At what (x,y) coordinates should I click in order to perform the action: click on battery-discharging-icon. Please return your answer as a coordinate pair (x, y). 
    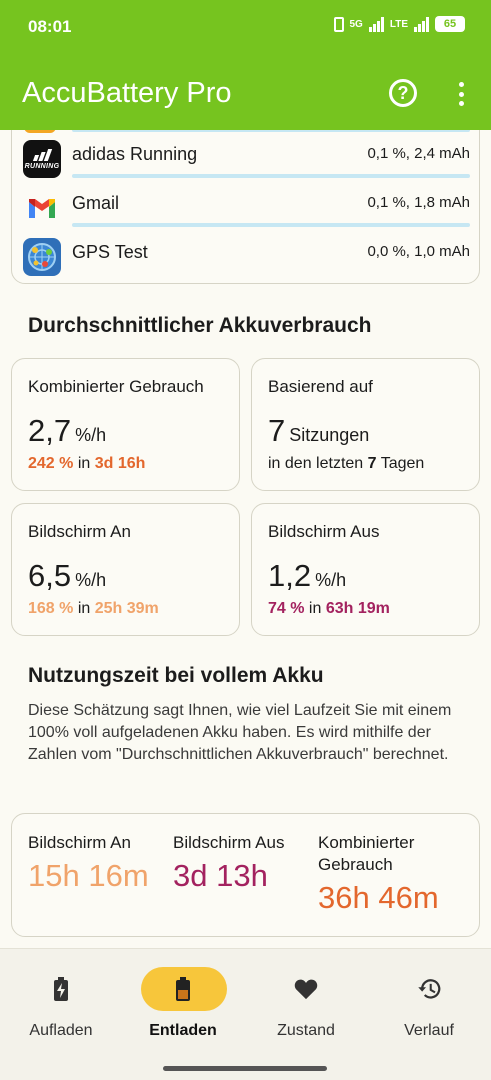
    Looking at the image, I should click on (183, 989).